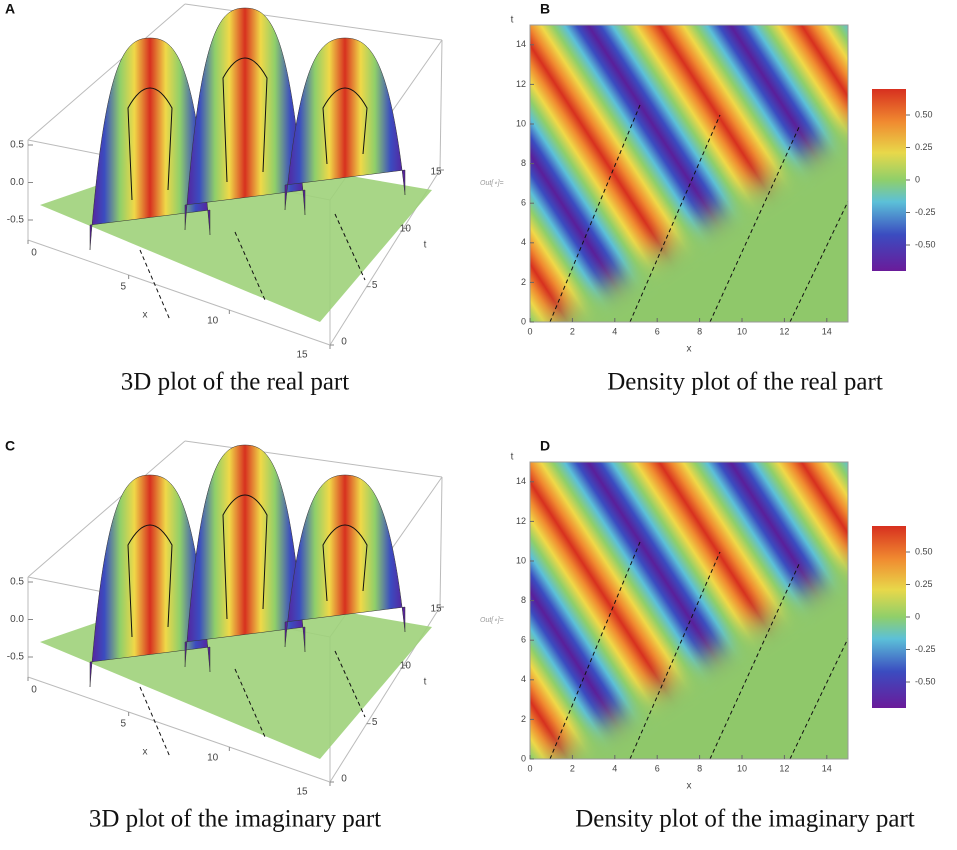 The width and height of the screenshot is (957, 850). What do you see at coordinates (745, 382) in the screenshot?
I see `caption: Density plot of the real part` at bounding box center [745, 382].